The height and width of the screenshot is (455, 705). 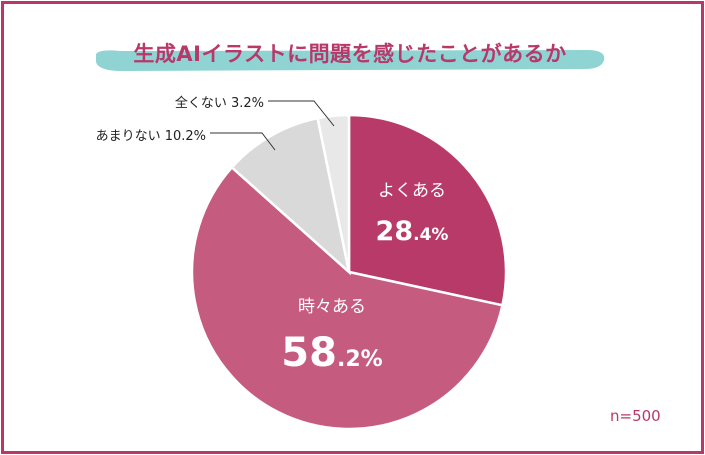 I want to click on slice-outside-label-4: 全くない 3.2%, so click(x=219, y=103).